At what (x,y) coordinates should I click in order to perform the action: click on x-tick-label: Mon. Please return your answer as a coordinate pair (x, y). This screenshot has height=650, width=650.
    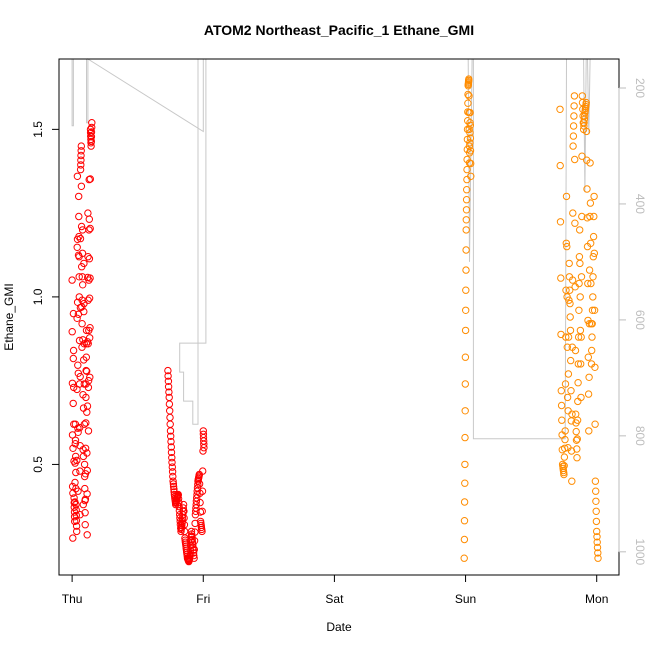
    Looking at the image, I should click on (596, 599).